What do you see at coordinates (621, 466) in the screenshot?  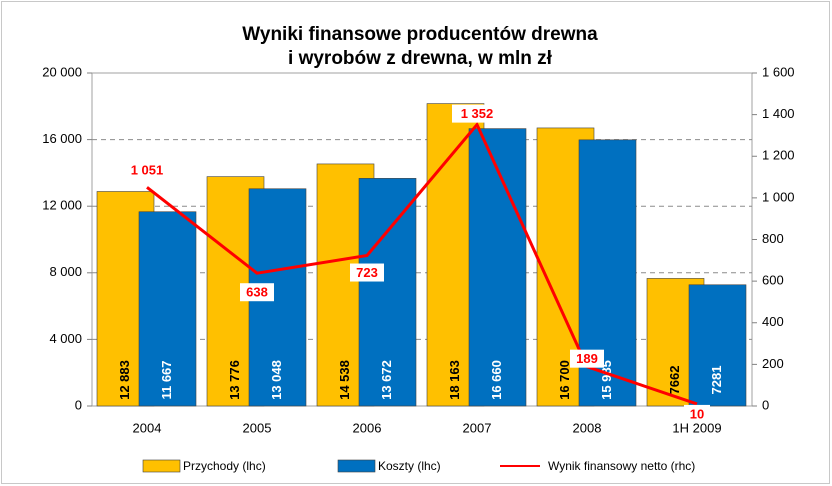 I see `legend-label: Wynik finansowy netto (rhc)` at bounding box center [621, 466].